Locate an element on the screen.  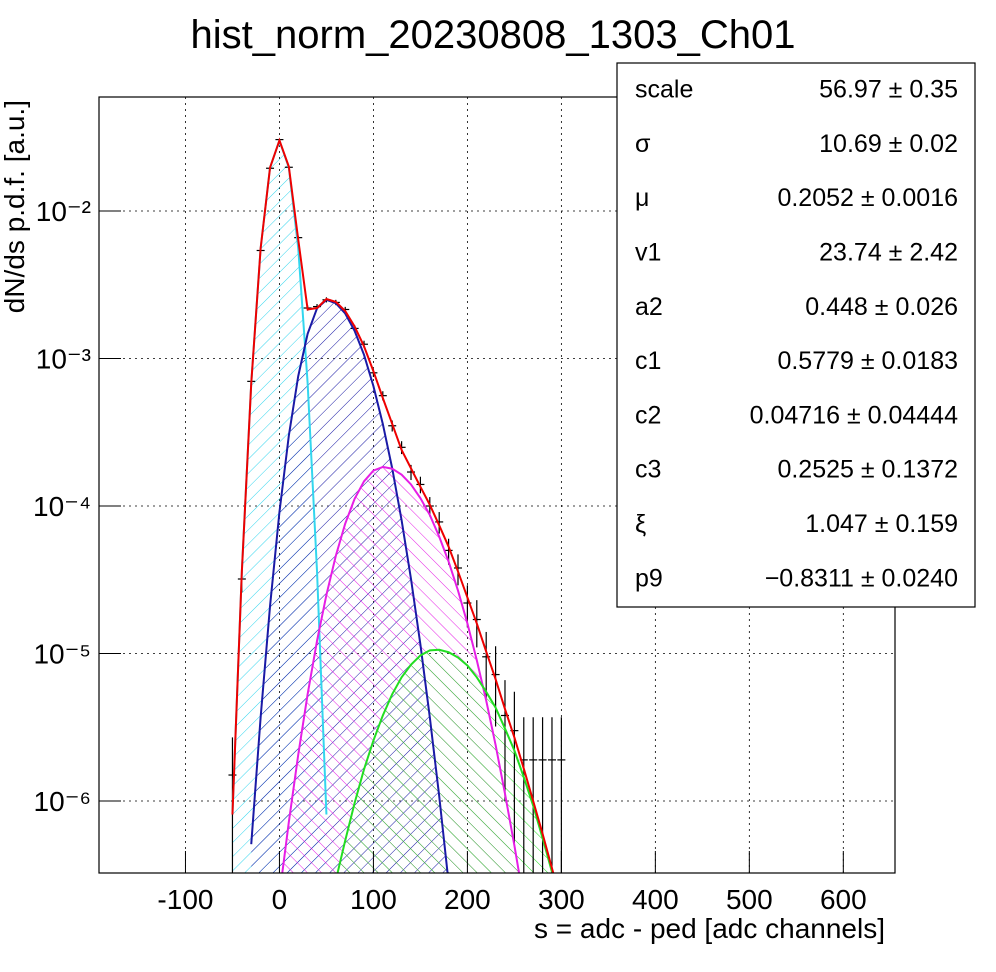
x-axis-title: s = adc - ped [adc channels] is located at coordinates (709, 928).